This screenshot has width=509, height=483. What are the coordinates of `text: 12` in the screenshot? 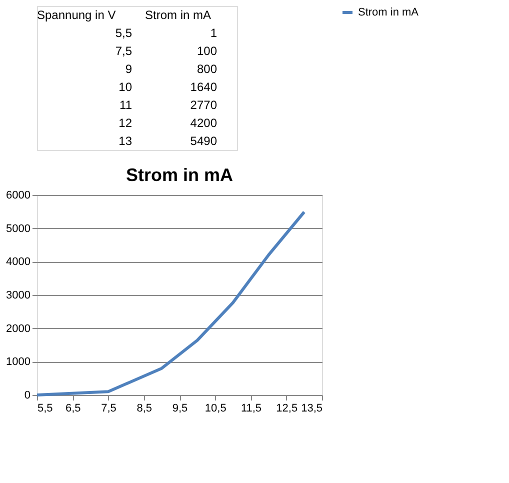 It's located at (125, 123).